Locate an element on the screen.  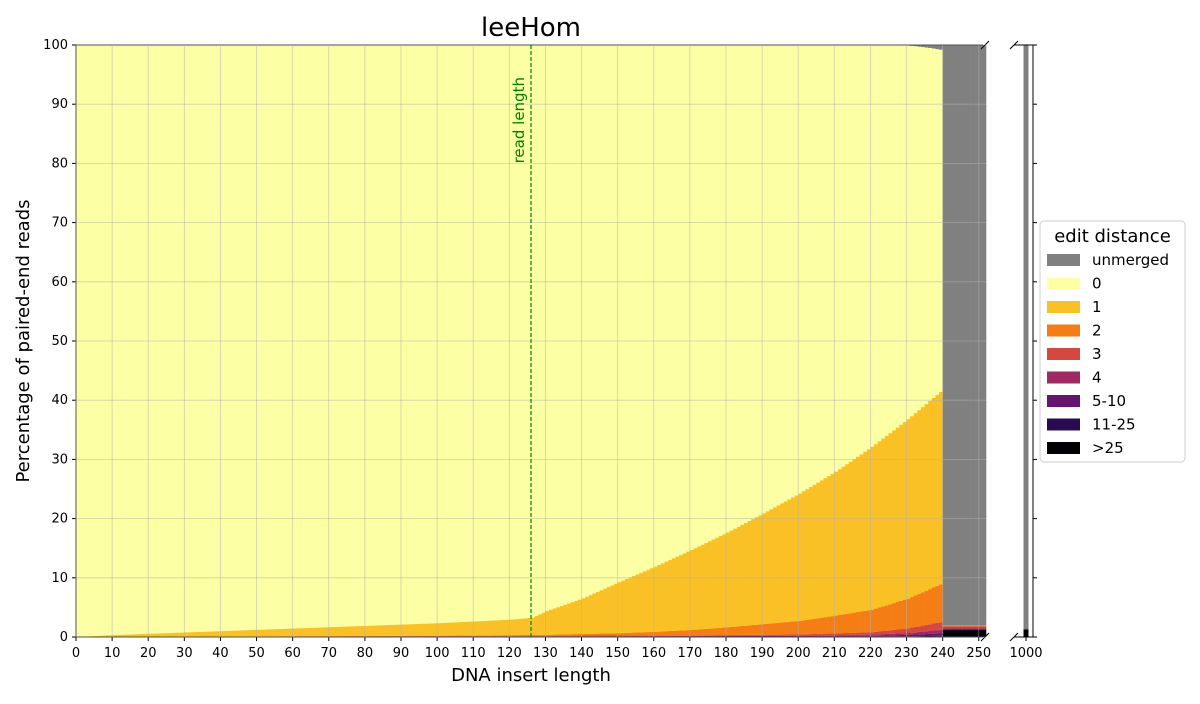
read-length-label: read length is located at coordinates (519, 120).